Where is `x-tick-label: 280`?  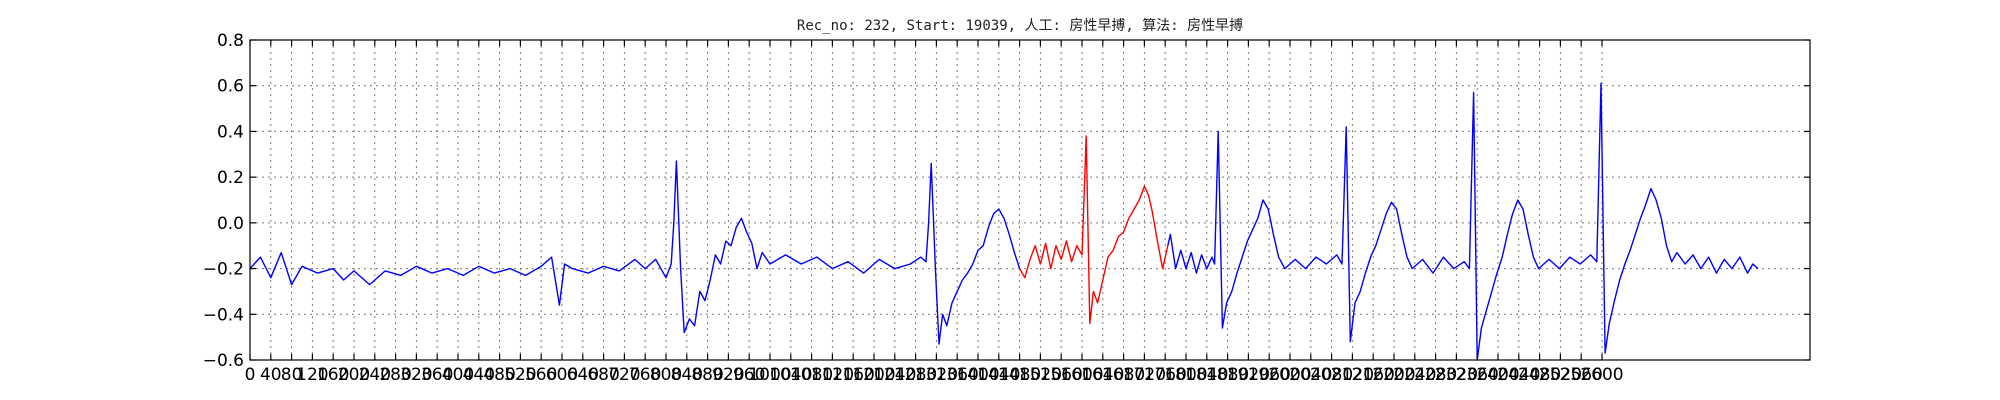
x-tick-label: 280 is located at coordinates (395, 375).